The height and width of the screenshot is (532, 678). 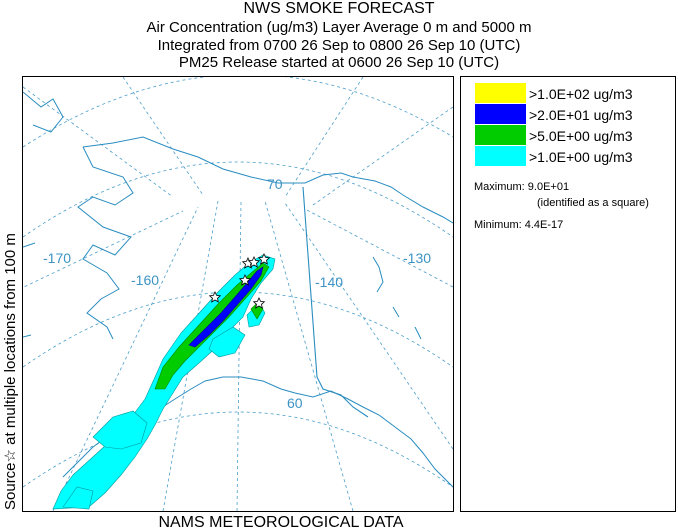 I want to click on source-locations-label: Source☆ at multiple locations from 100 m, so click(x=10, y=371).